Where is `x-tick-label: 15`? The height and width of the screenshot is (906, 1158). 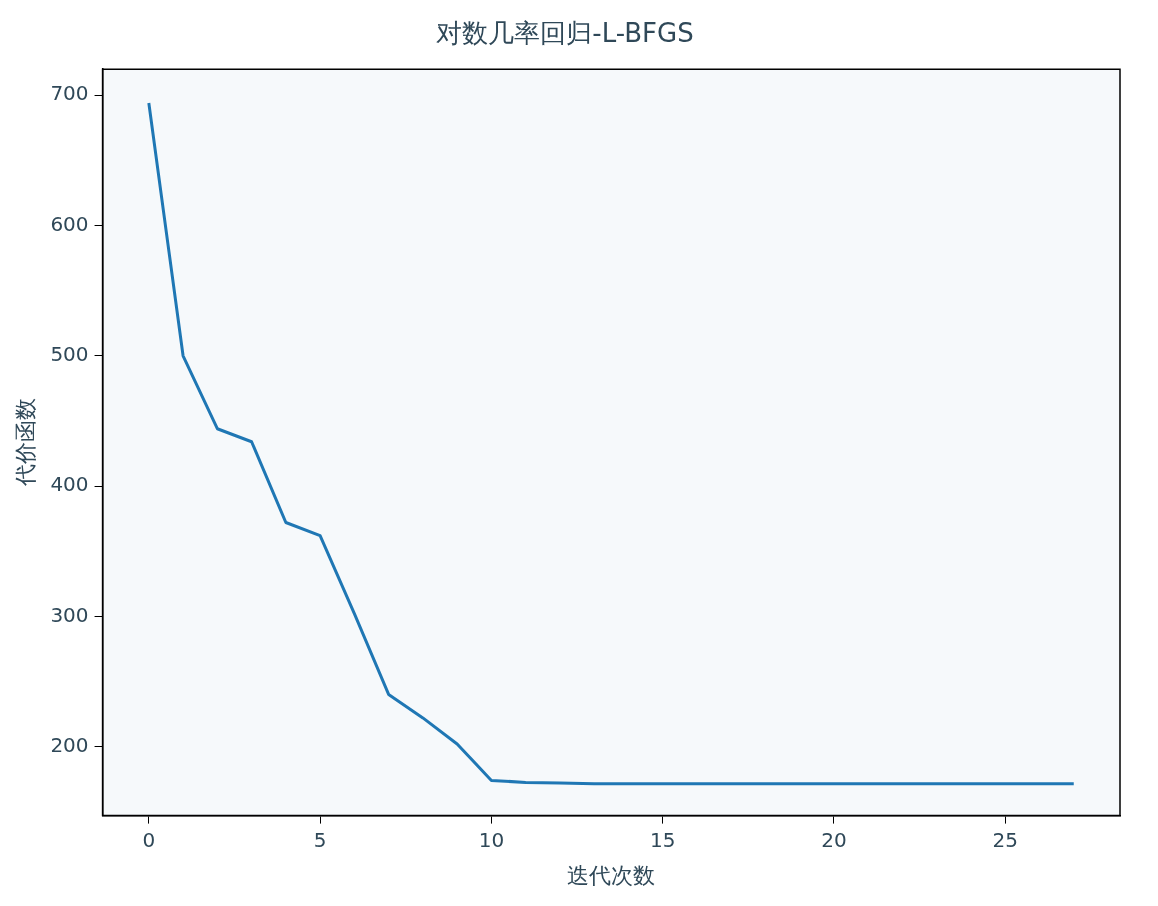 x-tick-label: 15 is located at coordinates (662, 839).